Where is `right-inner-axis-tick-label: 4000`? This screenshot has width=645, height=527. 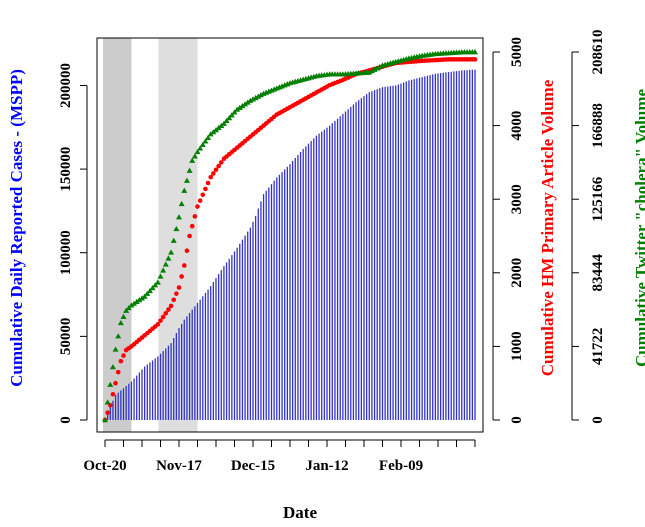 right-inner-axis-tick-label: 4000 is located at coordinates (517, 126).